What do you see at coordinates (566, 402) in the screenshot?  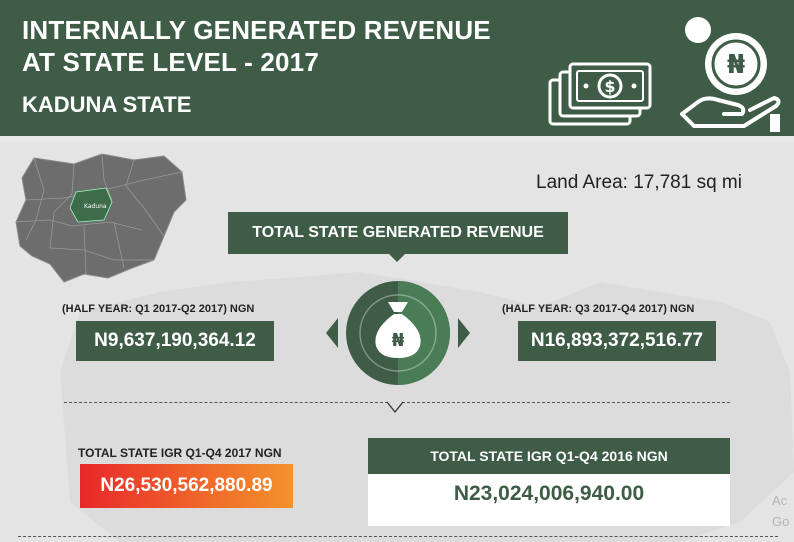 I see `dashed-divider-right` at bounding box center [566, 402].